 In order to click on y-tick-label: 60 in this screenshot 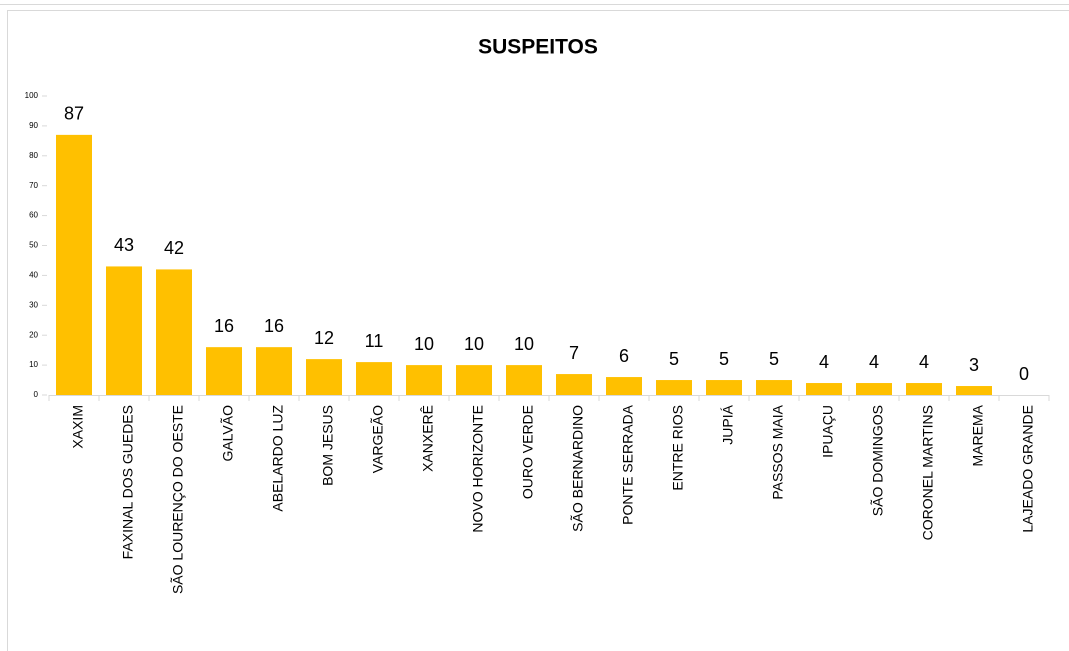, I will do `click(33, 215)`.